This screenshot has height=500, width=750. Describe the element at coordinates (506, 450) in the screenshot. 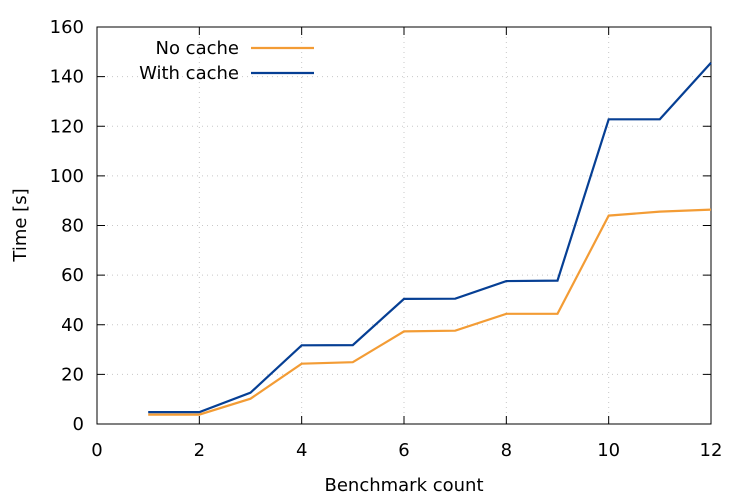

I see `x-tick-label: 8` at that location.